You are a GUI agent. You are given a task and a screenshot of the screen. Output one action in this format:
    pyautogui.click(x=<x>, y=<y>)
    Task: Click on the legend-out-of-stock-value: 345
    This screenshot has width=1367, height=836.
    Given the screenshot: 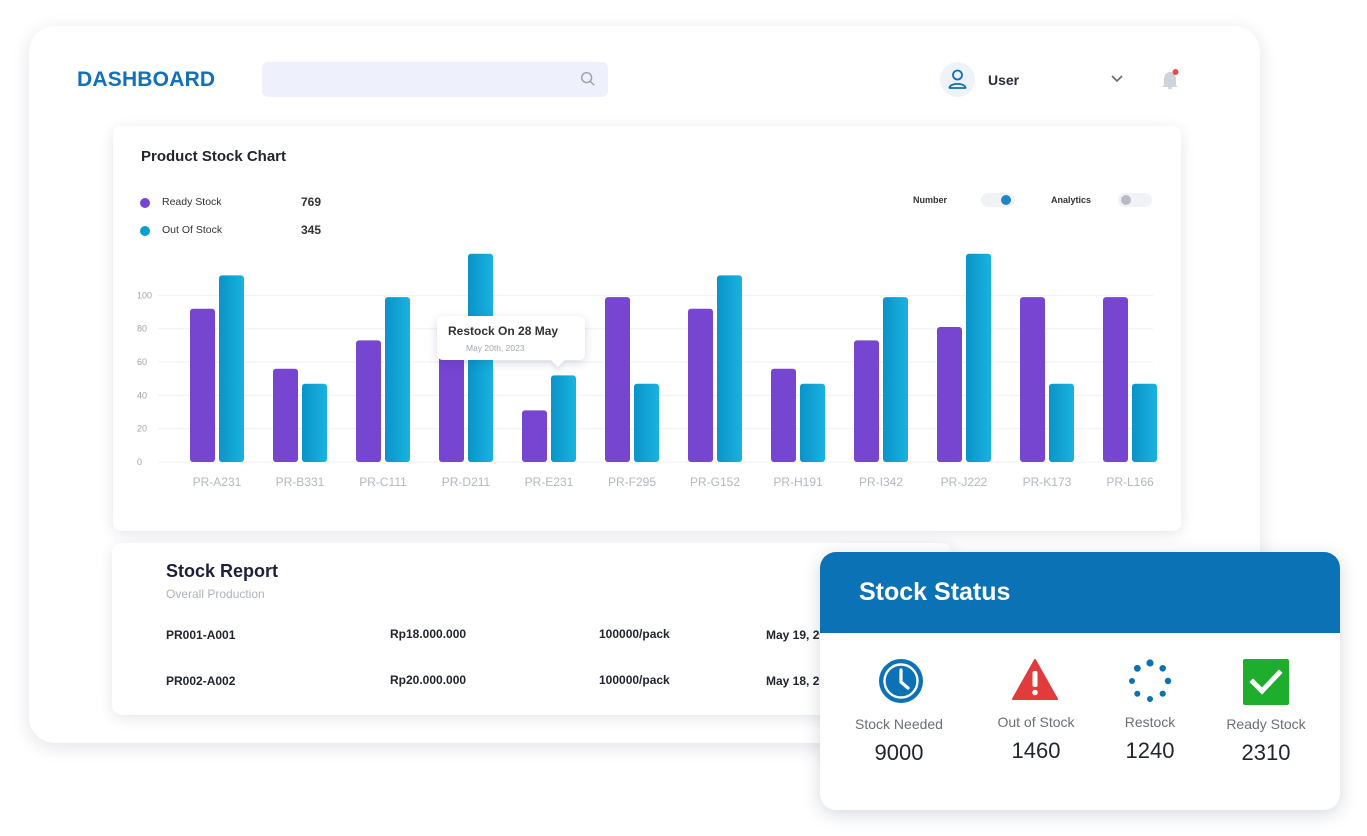 What is the action you would take?
    pyautogui.click(x=311, y=230)
    